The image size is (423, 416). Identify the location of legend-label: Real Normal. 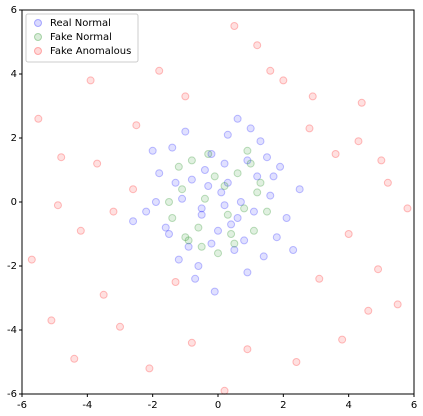
(80, 23).